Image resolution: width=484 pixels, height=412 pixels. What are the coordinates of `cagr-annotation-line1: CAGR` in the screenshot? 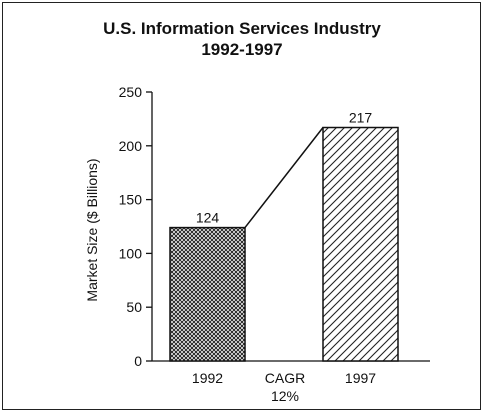 It's located at (285, 378).